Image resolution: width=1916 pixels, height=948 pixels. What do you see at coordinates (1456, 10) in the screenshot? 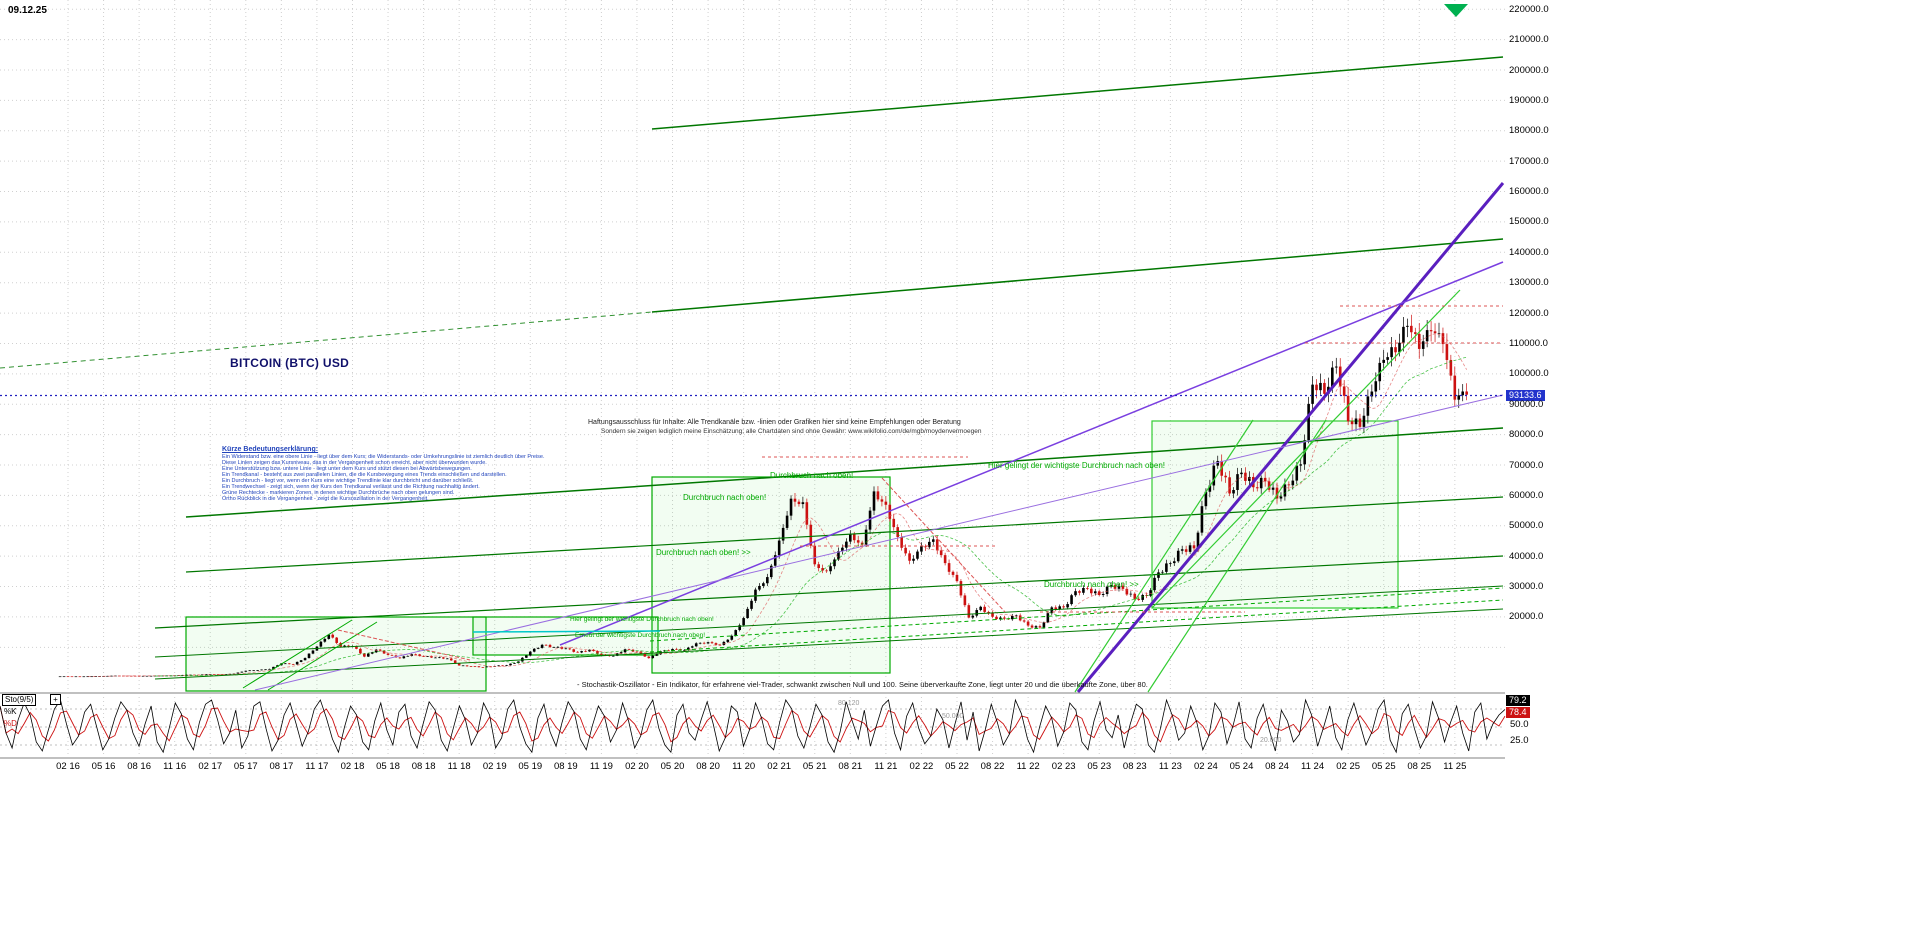
I see `marker-triangle-icon` at bounding box center [1456, 10].